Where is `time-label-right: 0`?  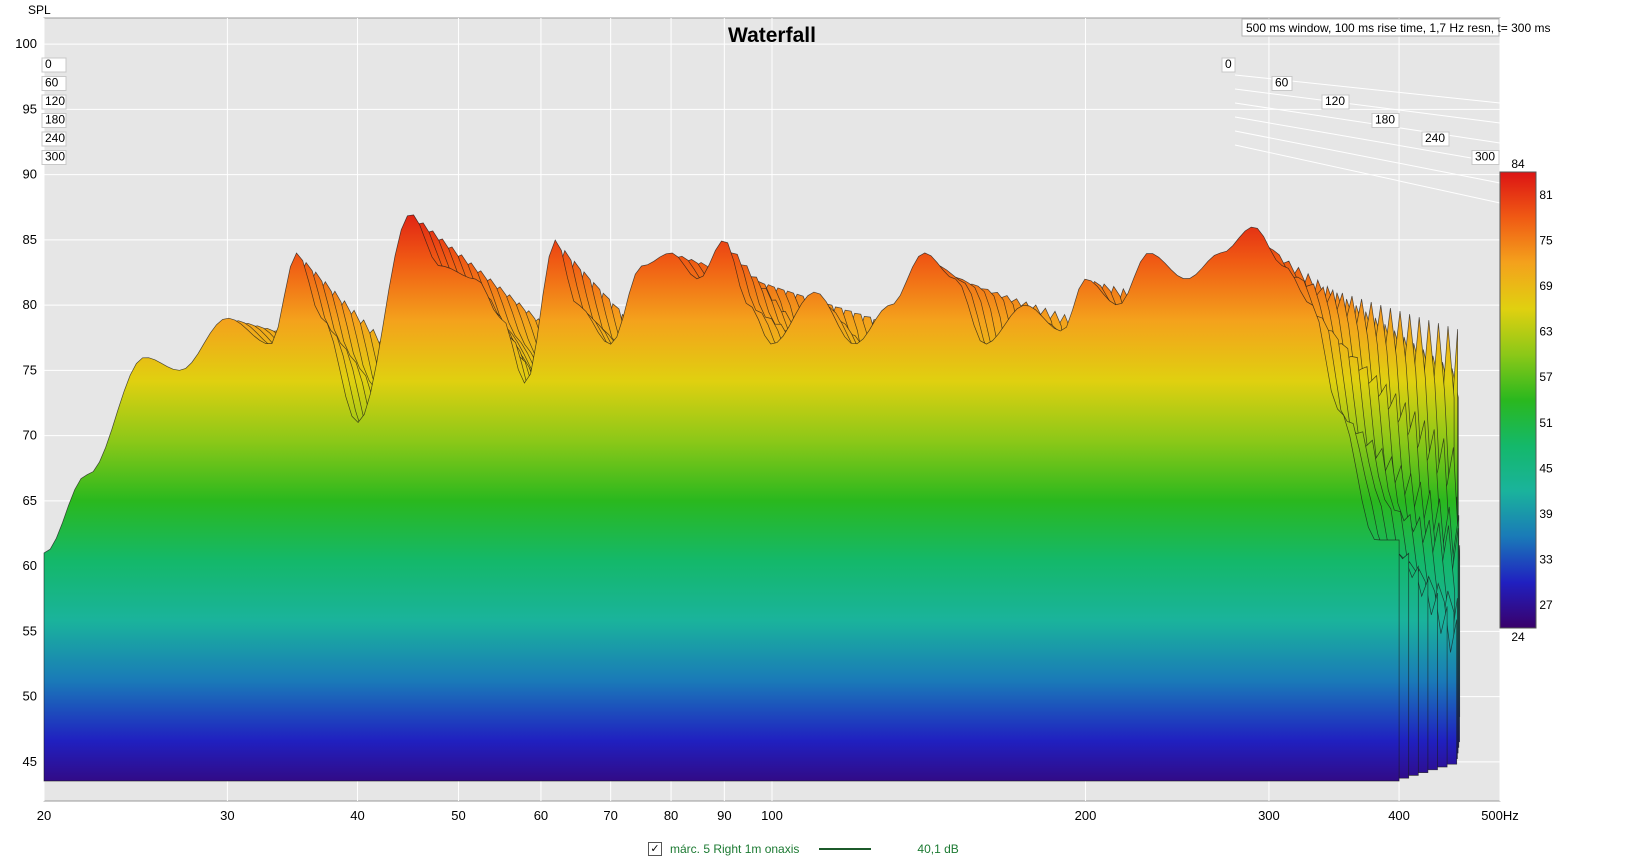
time-label-right: 0 is located at coordinates (1228, 65).